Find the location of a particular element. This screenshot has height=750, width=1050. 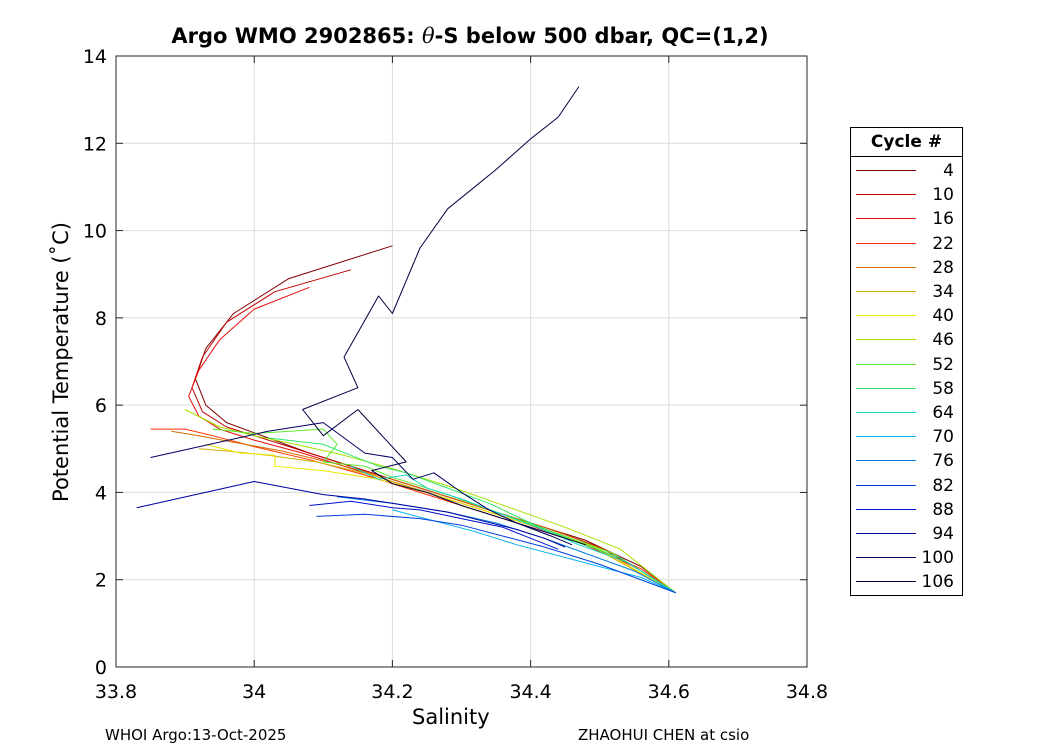

legend-item-cycle-34: 34 is located at coordinates (907, 292).